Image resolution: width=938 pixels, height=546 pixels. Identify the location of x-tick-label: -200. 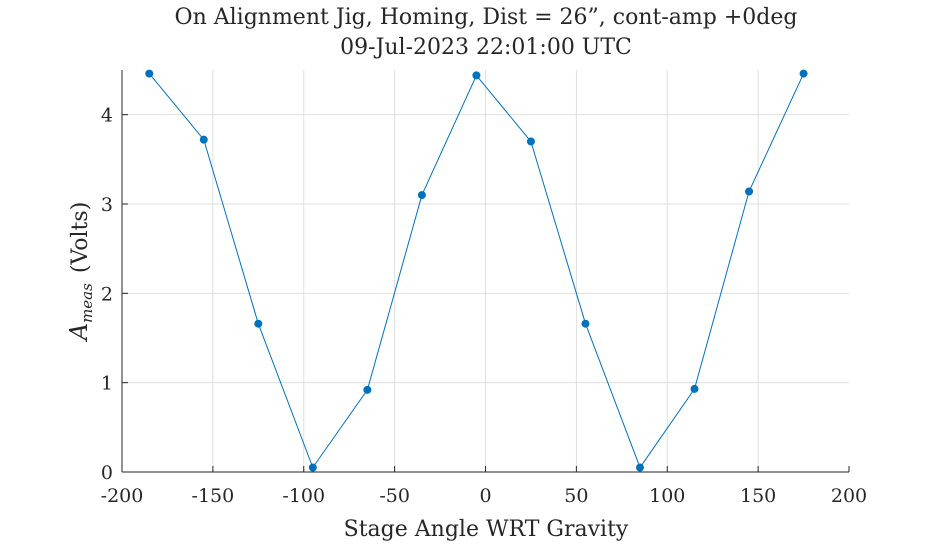
(122, 496).